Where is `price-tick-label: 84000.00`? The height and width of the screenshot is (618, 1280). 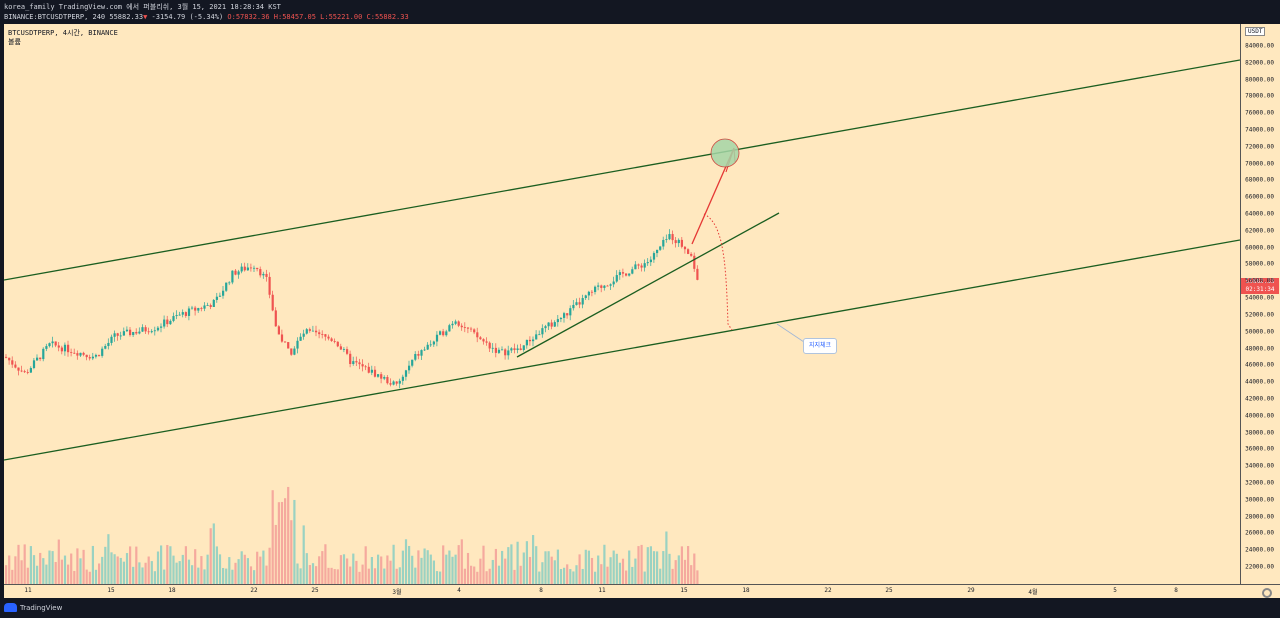 price-tick-label: 84000.00 is located at coordinates (1259, 46).